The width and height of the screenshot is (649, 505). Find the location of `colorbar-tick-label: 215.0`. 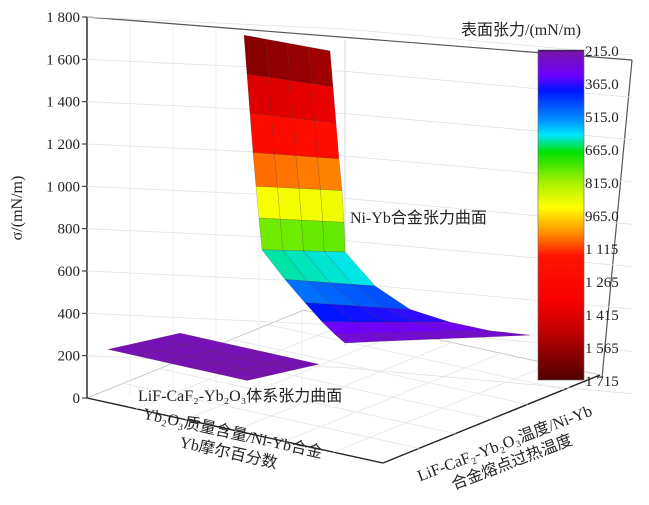

colorbar-tick-label: 215.0 is located at coordinates (602, 52).